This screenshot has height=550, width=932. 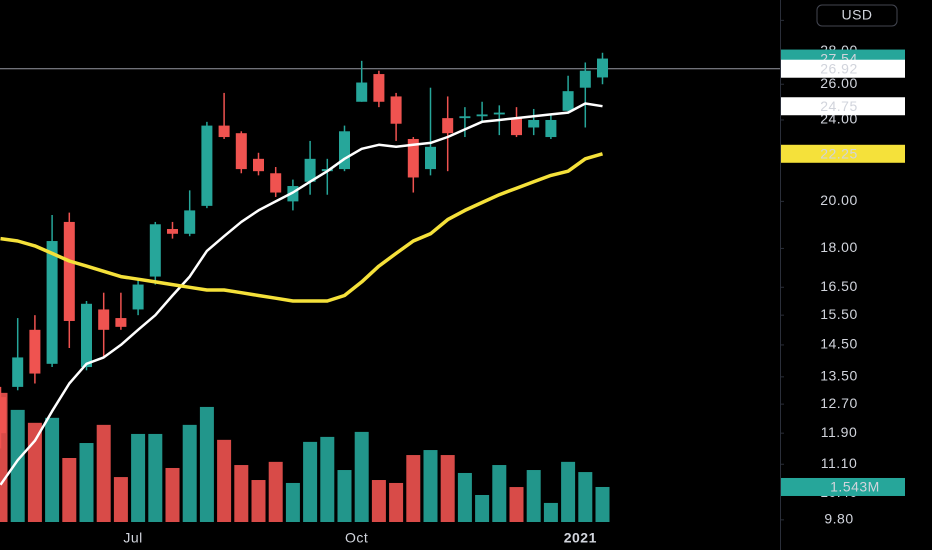 What do you see at coordinates (839, 247) in the screenshot?
I see `y-tick-label: 18.00` at bounding box center [839, 247].